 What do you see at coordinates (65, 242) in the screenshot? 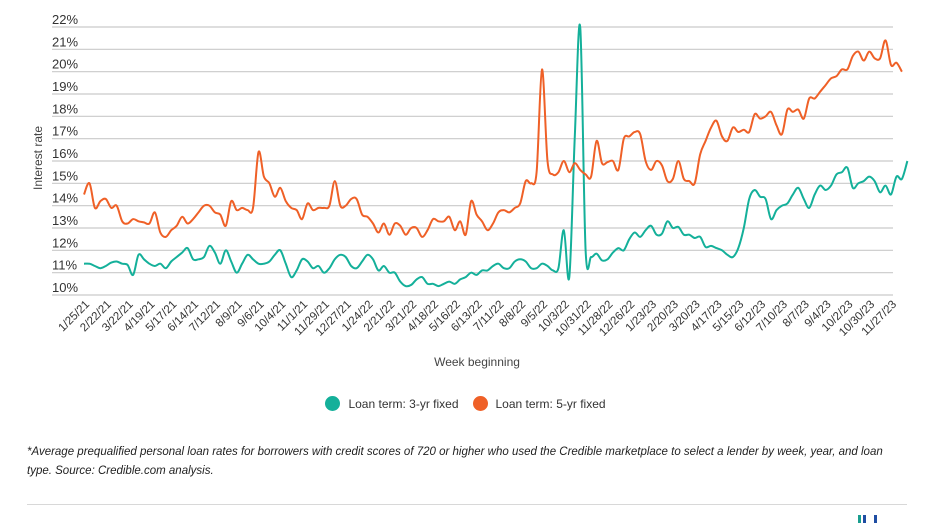
I see `y-tick-label: 12%` at bounding box center [65, 242].